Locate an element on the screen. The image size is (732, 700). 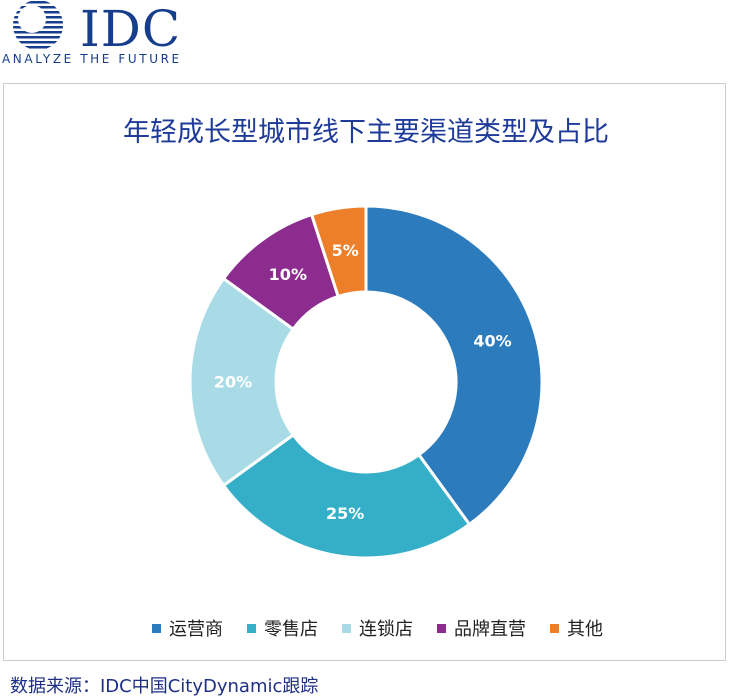
donut-slice-chain-store is located at coordinates (242, 382).